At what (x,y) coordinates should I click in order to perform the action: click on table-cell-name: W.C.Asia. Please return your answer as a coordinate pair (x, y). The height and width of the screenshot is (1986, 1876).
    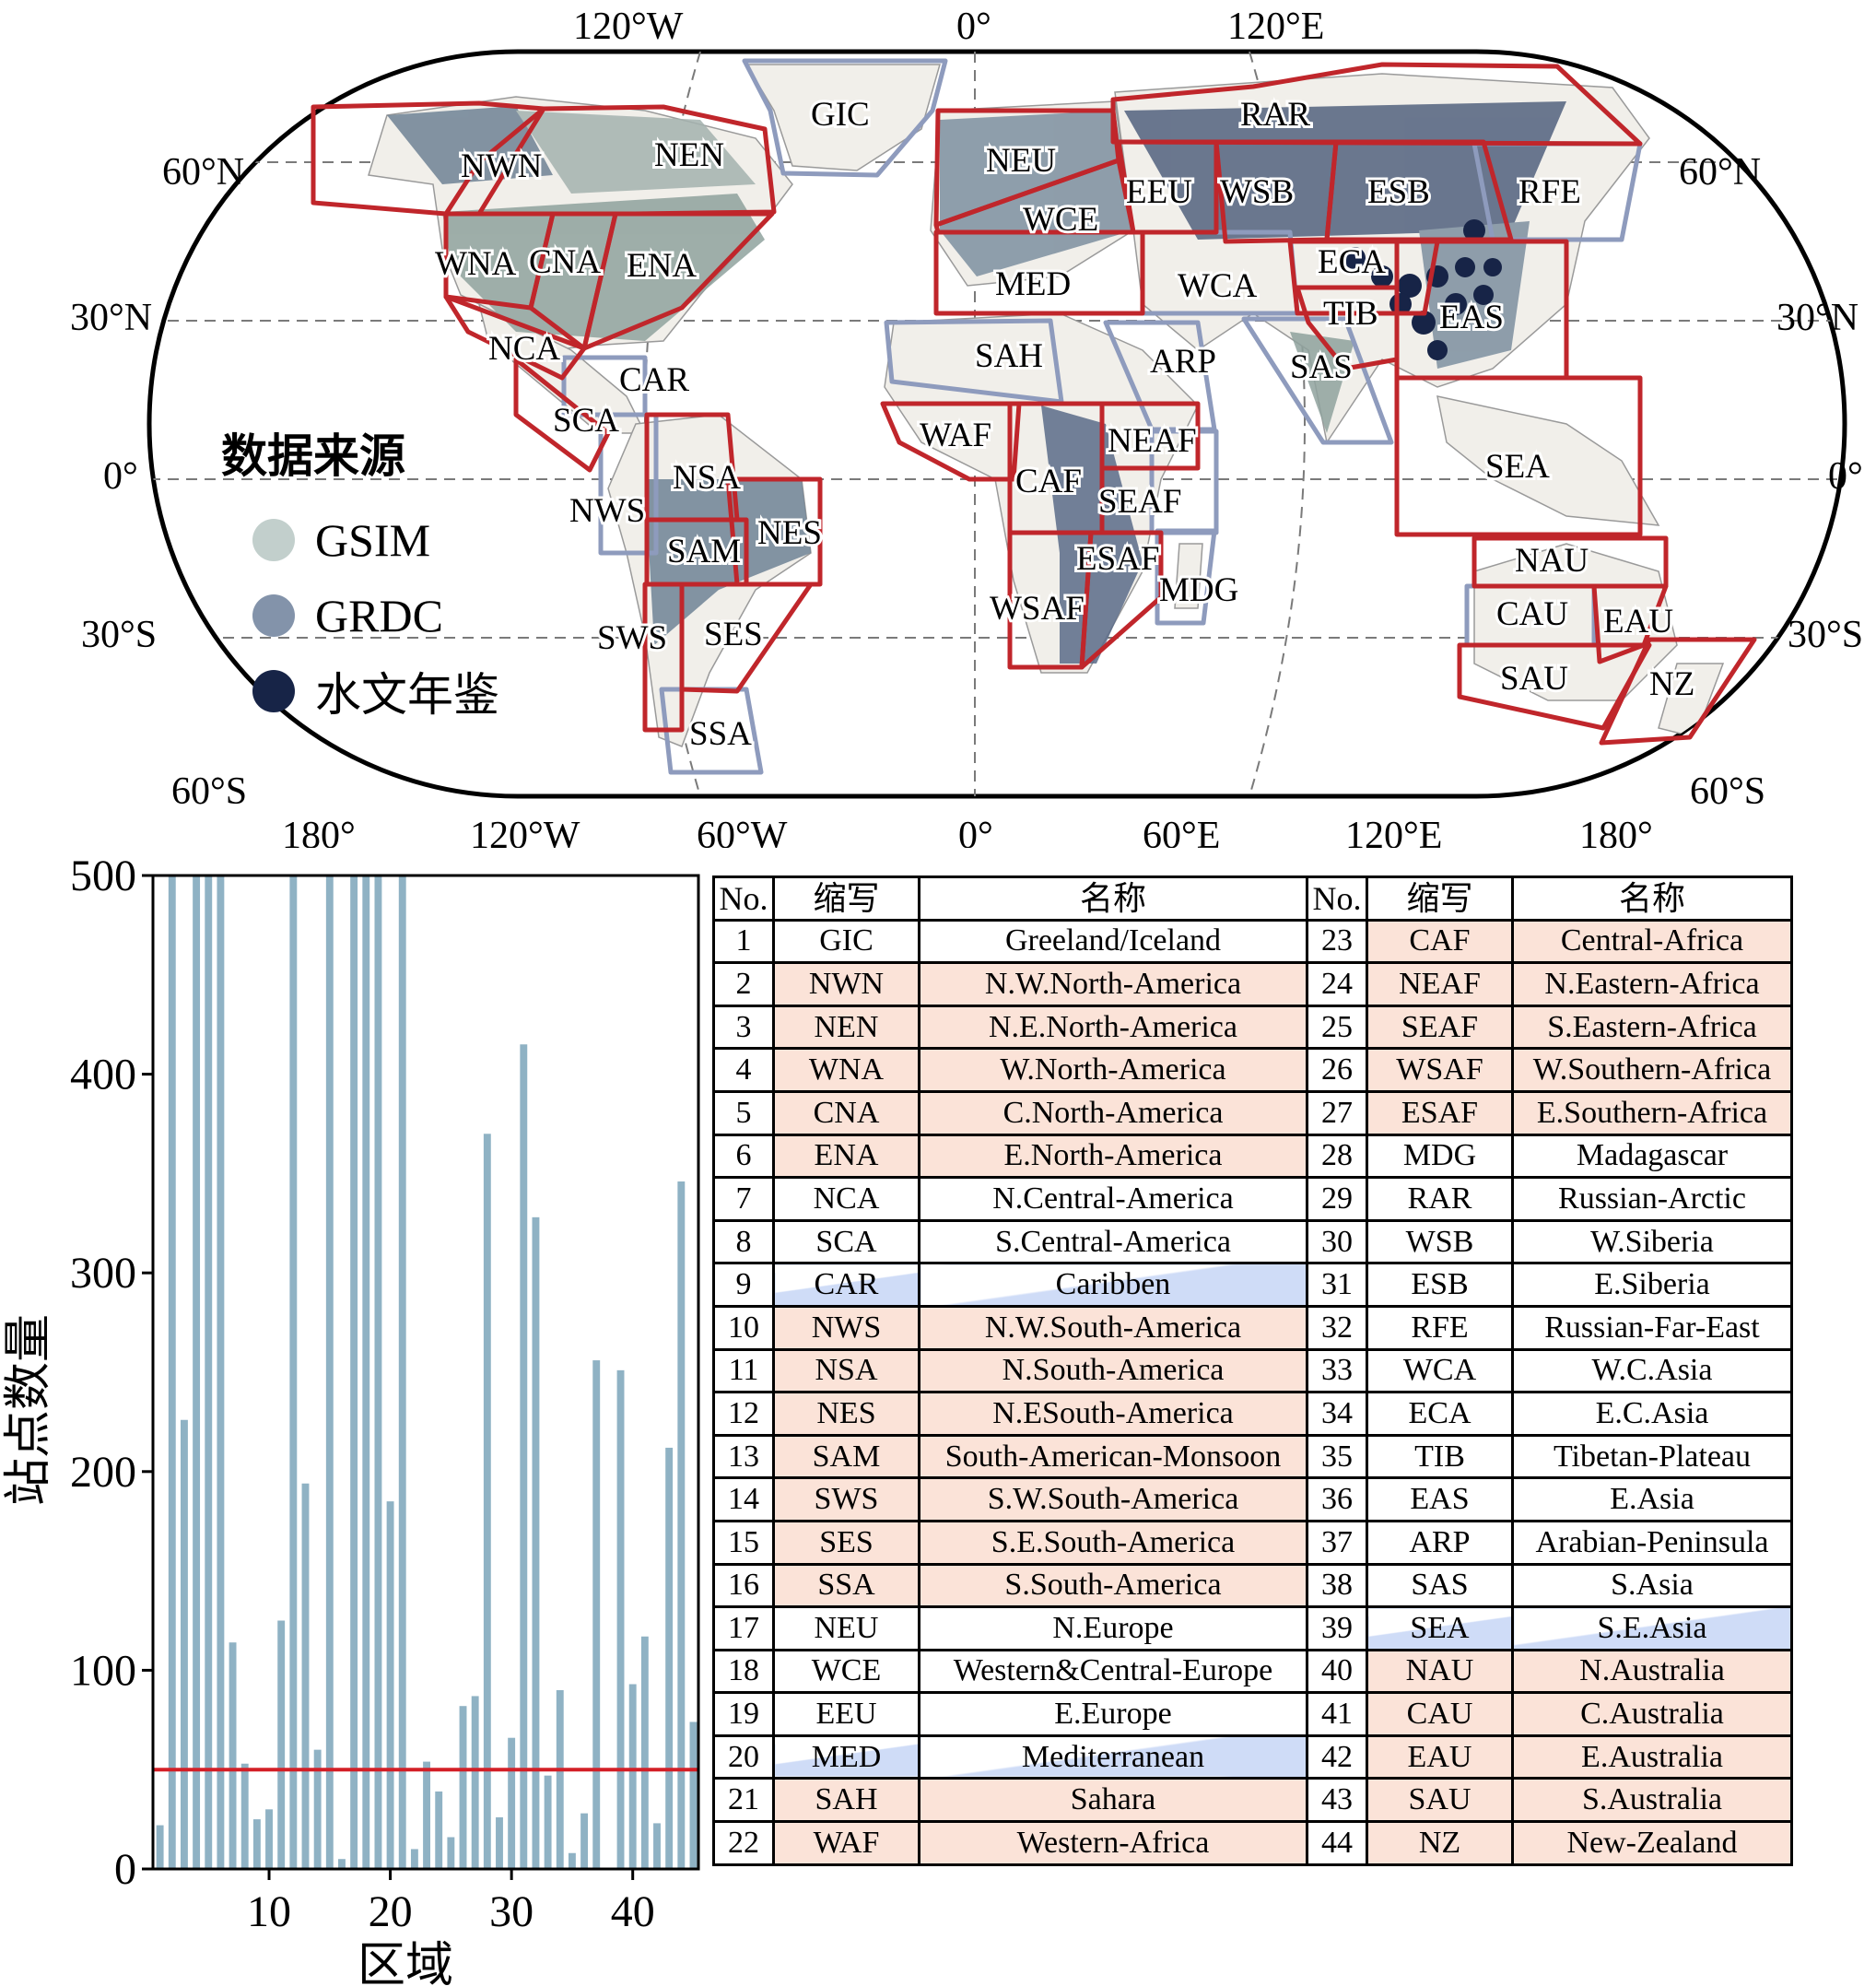
    Looking at the image, I should click on (1652, 1370).